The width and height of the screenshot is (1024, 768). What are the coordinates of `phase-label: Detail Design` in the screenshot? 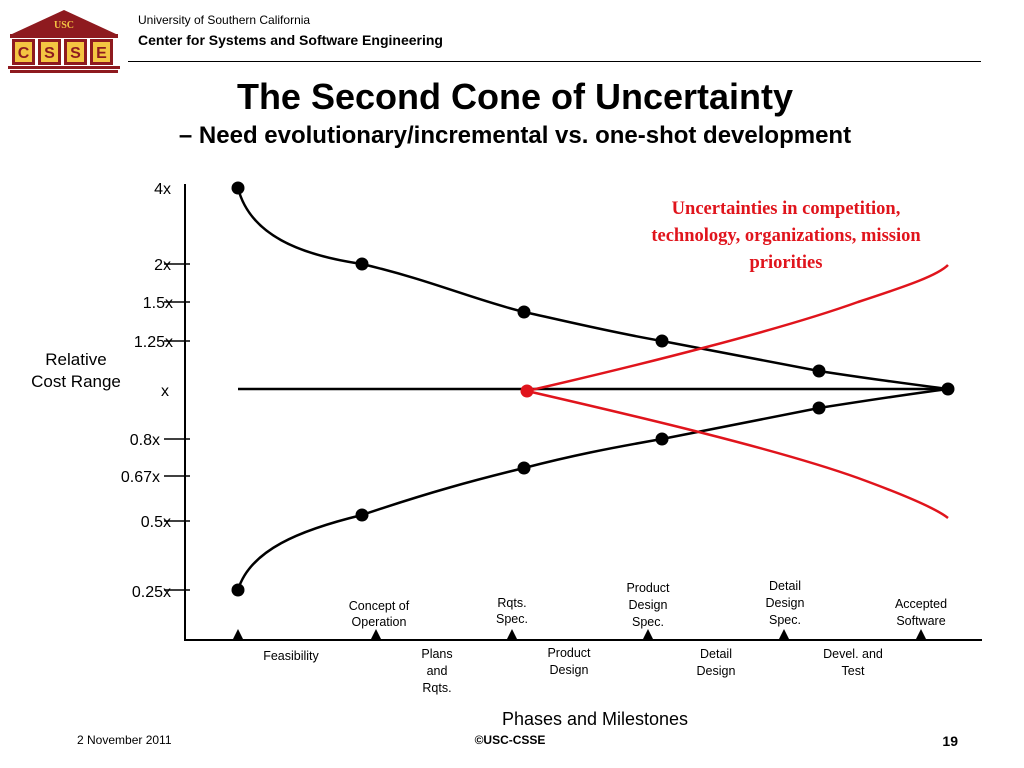 It's located at (716, 662).